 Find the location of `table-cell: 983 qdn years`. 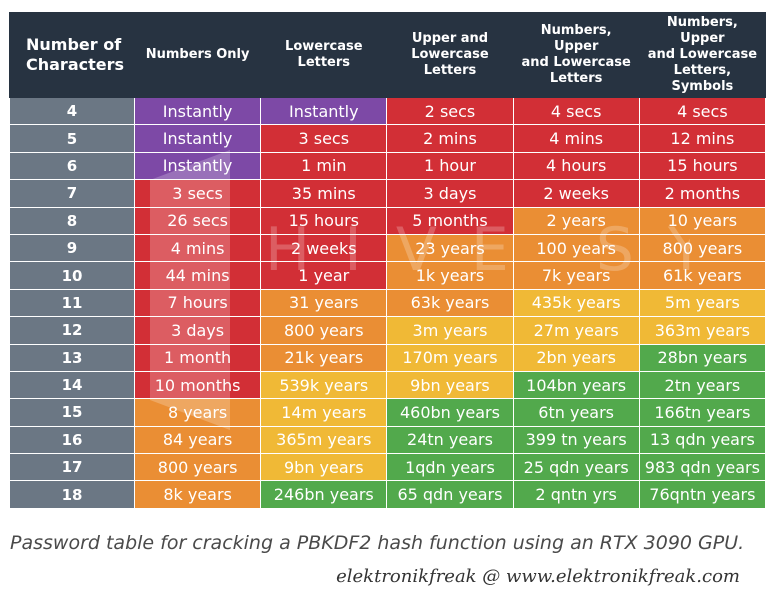

table-cell: 983 qdn years is located at coordinates (702, 467).